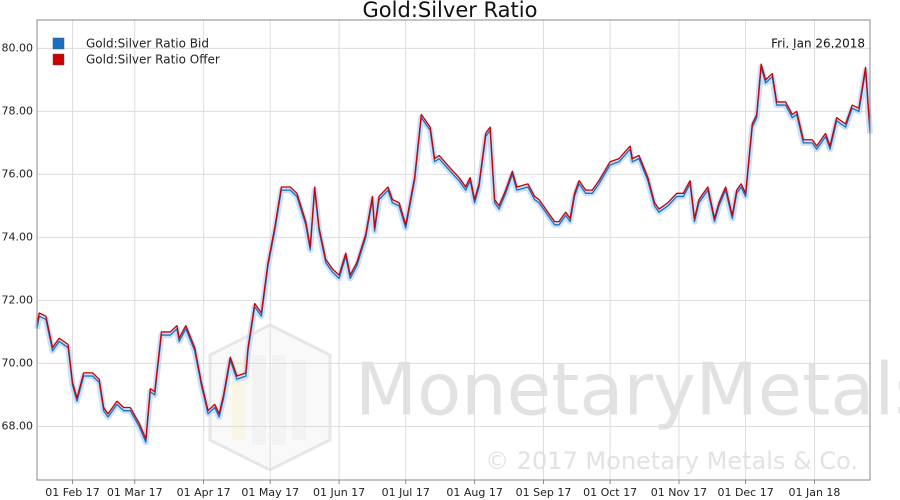 The image size is (900, 500). Describe the element at coordinates (474, 492) in the screenshot. I see `x-tick-label: 01 Aug 17` at that location.